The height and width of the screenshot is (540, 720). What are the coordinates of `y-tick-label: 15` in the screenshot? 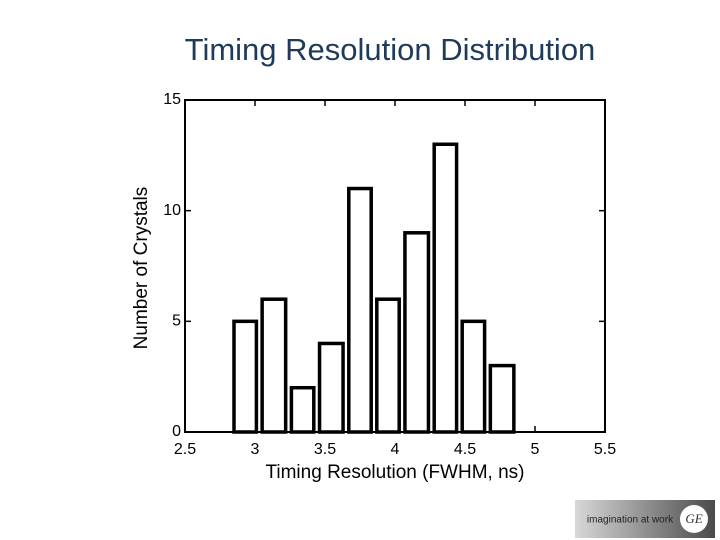 It's located at (172, 99).